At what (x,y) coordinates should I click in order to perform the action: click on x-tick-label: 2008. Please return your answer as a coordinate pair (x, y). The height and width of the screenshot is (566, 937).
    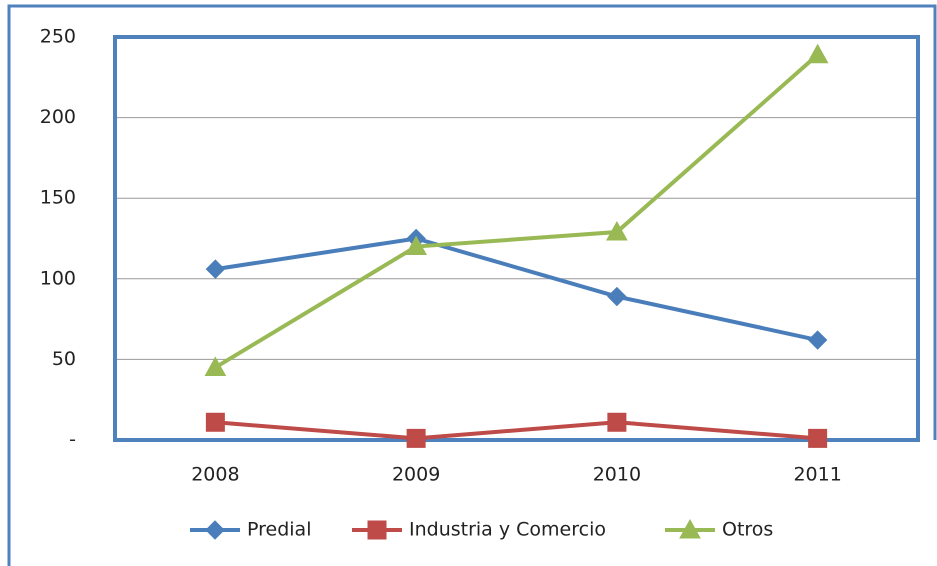
    Looking at the image, I should click on (215, 475).